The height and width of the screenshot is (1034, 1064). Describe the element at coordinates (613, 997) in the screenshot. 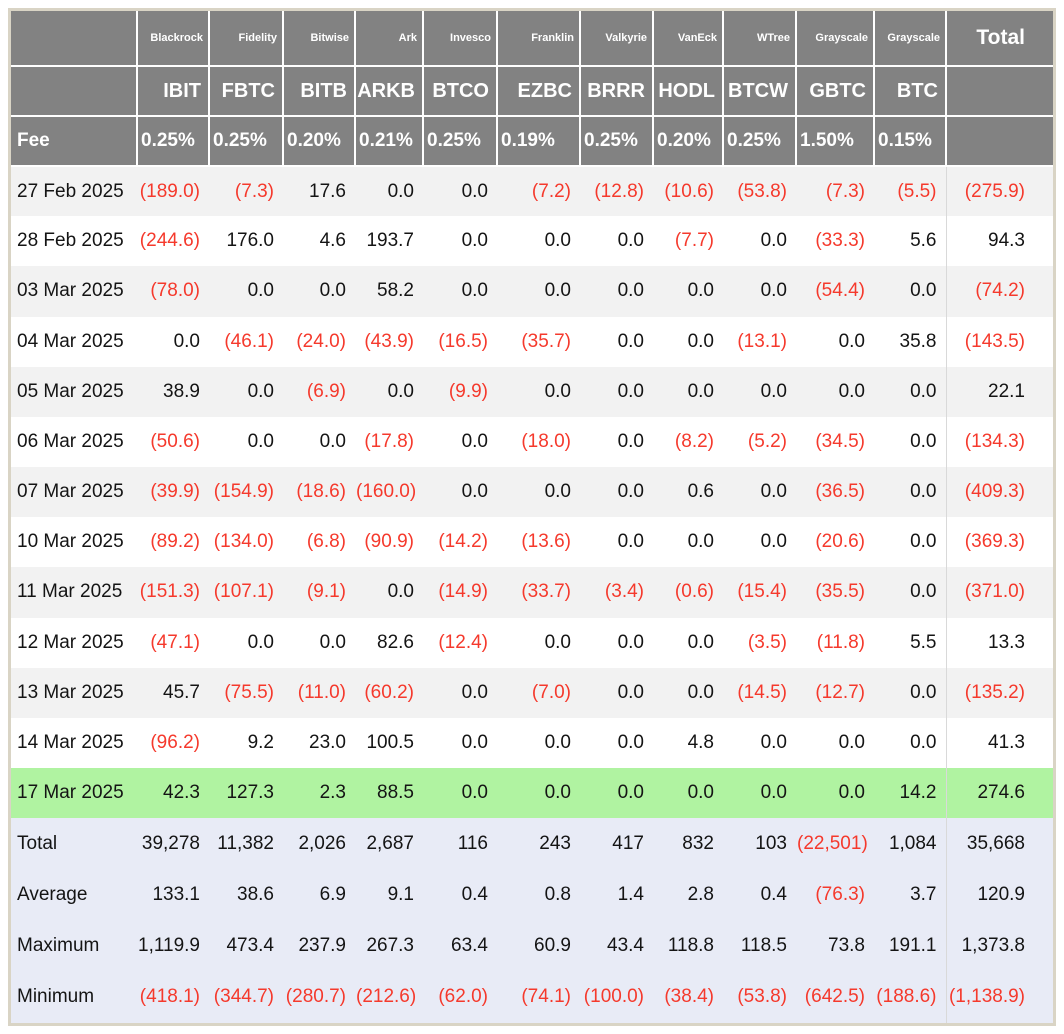

I see `summary-value-cell: (100.0)` at that location.